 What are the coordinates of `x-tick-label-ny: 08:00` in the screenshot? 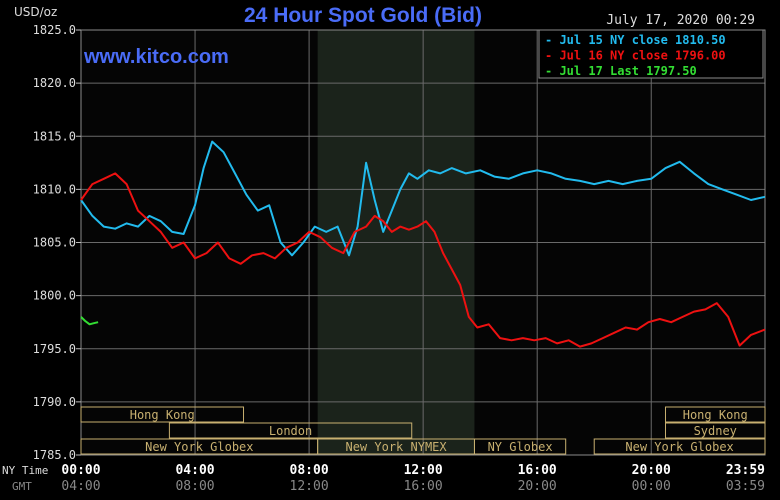 It's located at (309, 470).